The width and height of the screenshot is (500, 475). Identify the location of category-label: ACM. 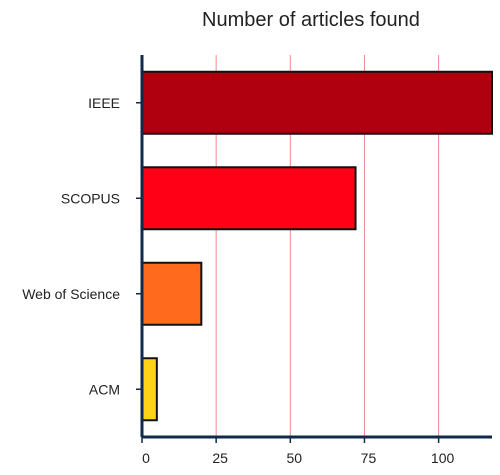
(104, 389).